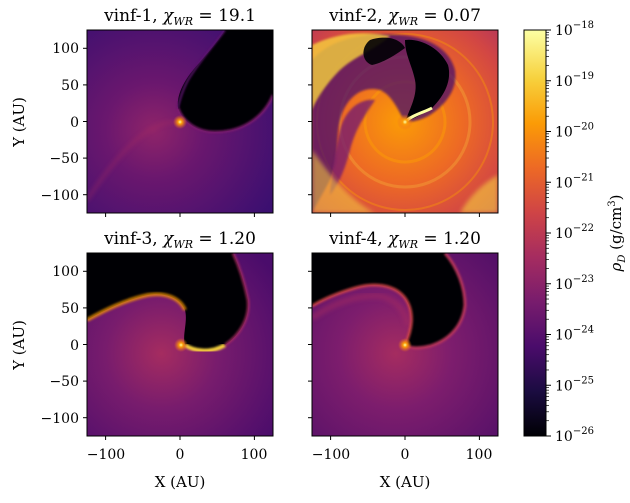 The width and height of the screenshot is (630, 503). What do you see at coordinates (574, 334) in the screenshot?
I see `colorbar-tick-label: 10−24` at bounding box center [574, 334].